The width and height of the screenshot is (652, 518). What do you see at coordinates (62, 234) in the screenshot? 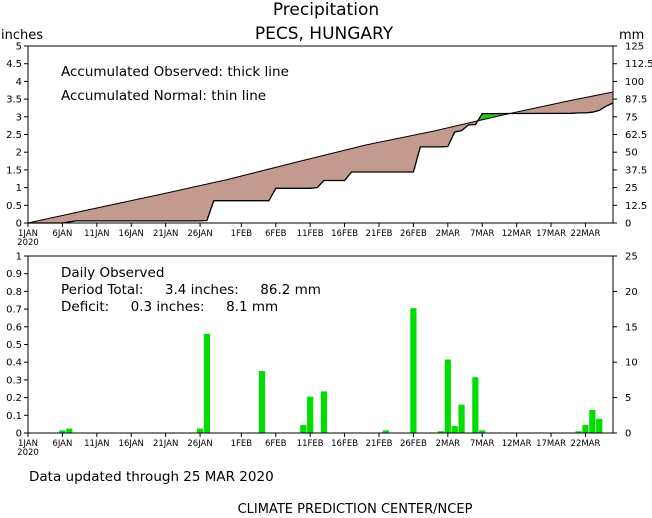
I see `accumulated-x-tick-label: 6JAN` at bounding box center [62, 234].